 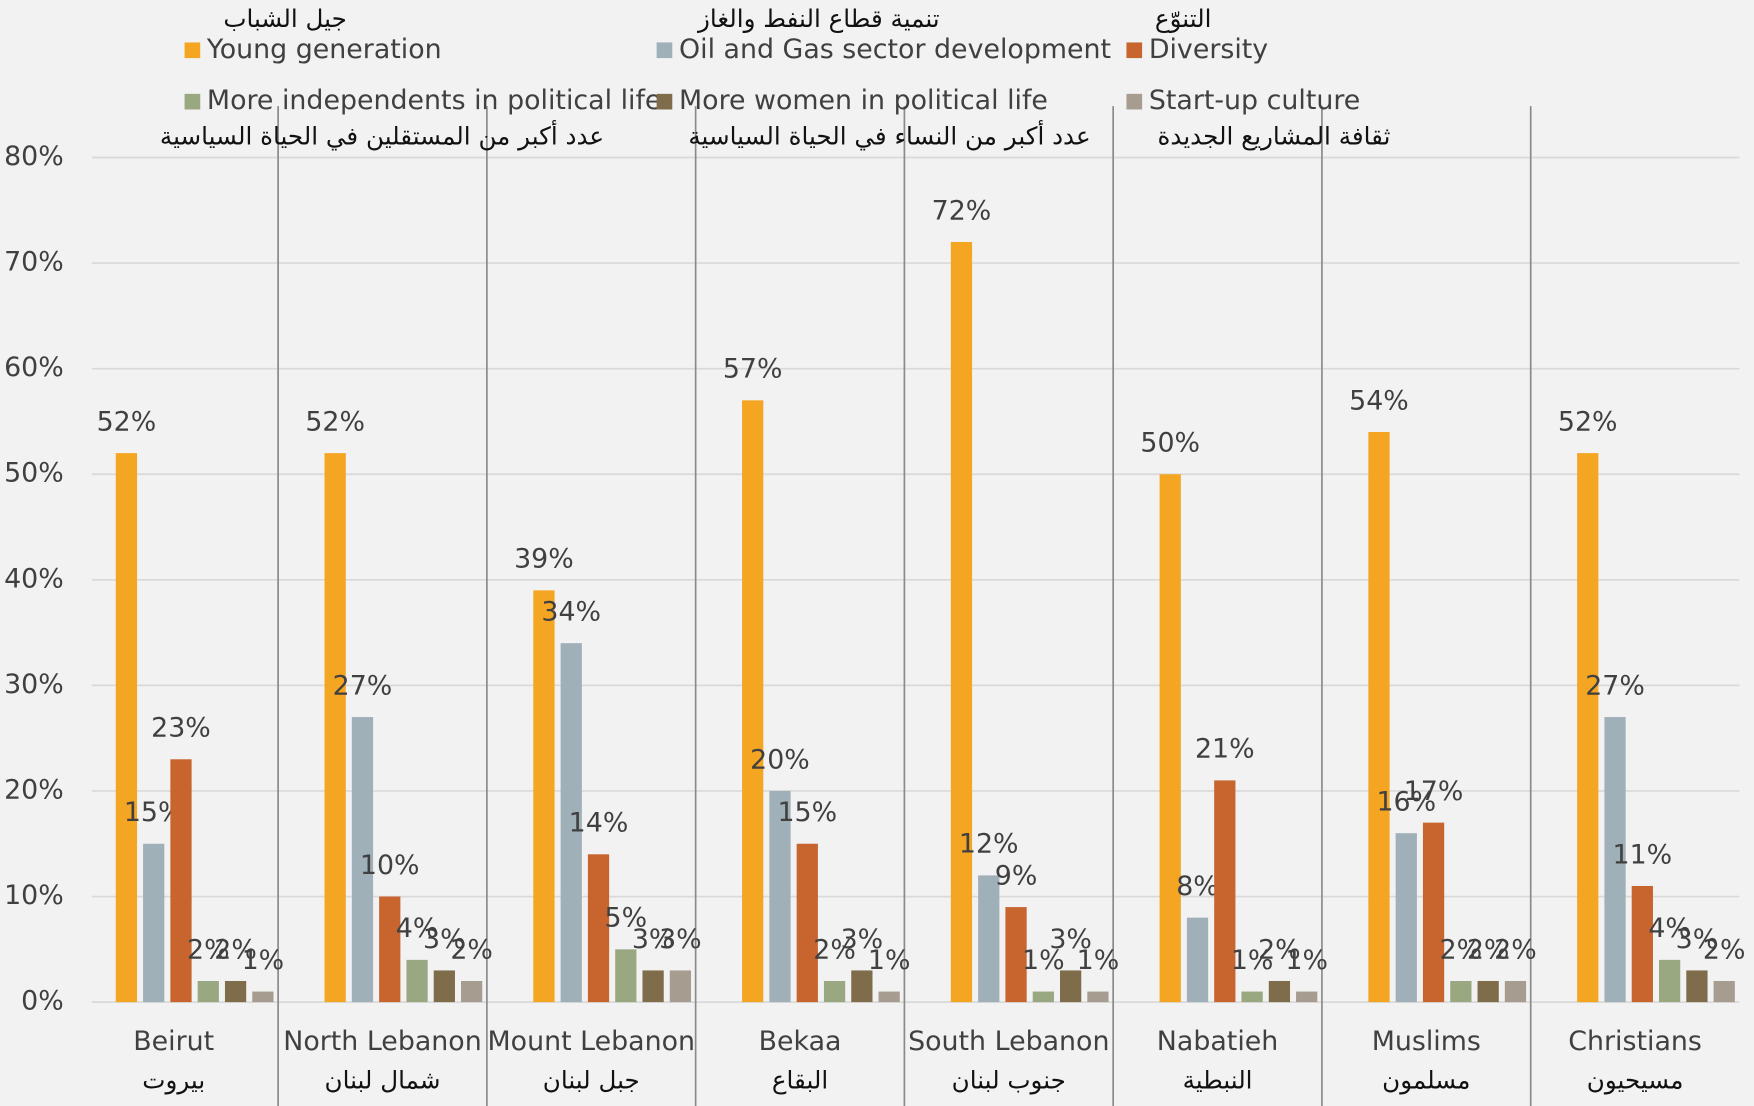 What do you see at coordinates (173, 1041) in the screenshot?
I see `x-tick-label: Beirut` at bounding box center [173, 1041].